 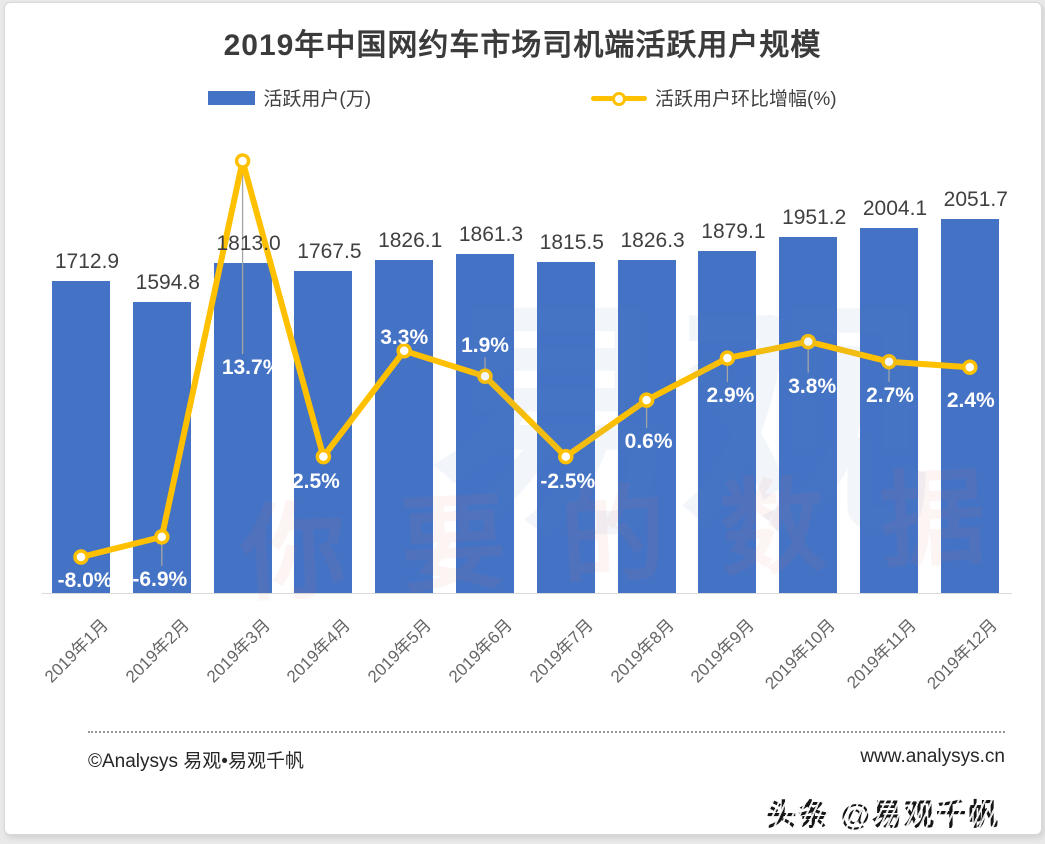 What do you see at coordinates (975, 199) in the screenshot?
I see `bar-value-label: 2051.7` at bounding box center [975, 199].